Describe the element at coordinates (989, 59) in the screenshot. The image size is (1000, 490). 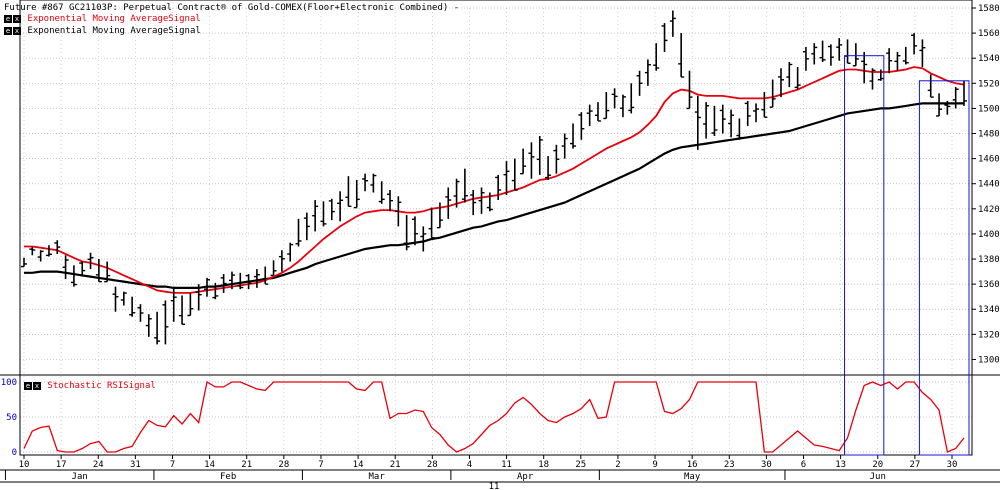
I see `y-tick-label: 1540` at that location.